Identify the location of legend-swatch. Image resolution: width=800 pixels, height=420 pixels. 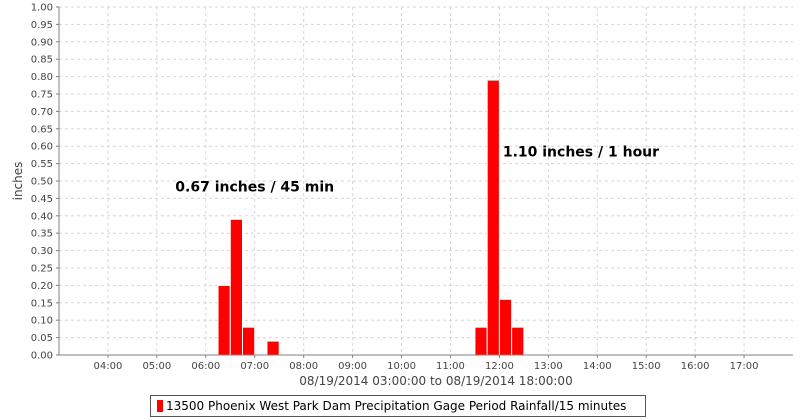
(160, 406).